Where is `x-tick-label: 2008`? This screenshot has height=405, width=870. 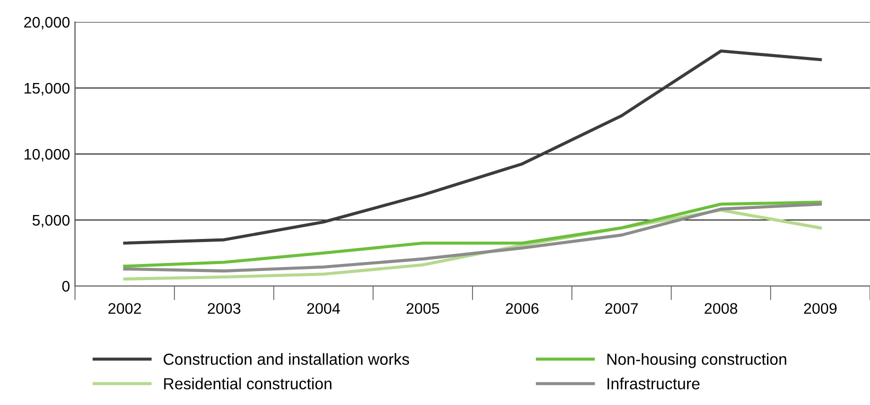 x-tick-label: 2008 is located at coordinates (721, 308).